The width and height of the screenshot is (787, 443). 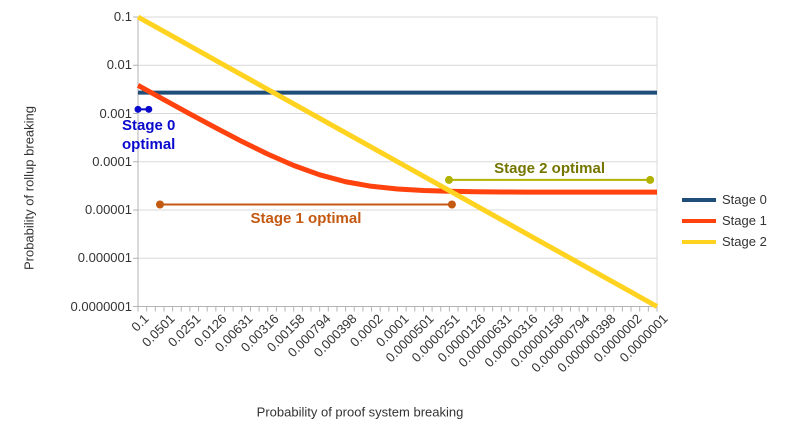 What do you see at coordinates (149, 109) in the screenshot?
I see `stage0-optimal-dot-end` at bounding box center [149, 109].